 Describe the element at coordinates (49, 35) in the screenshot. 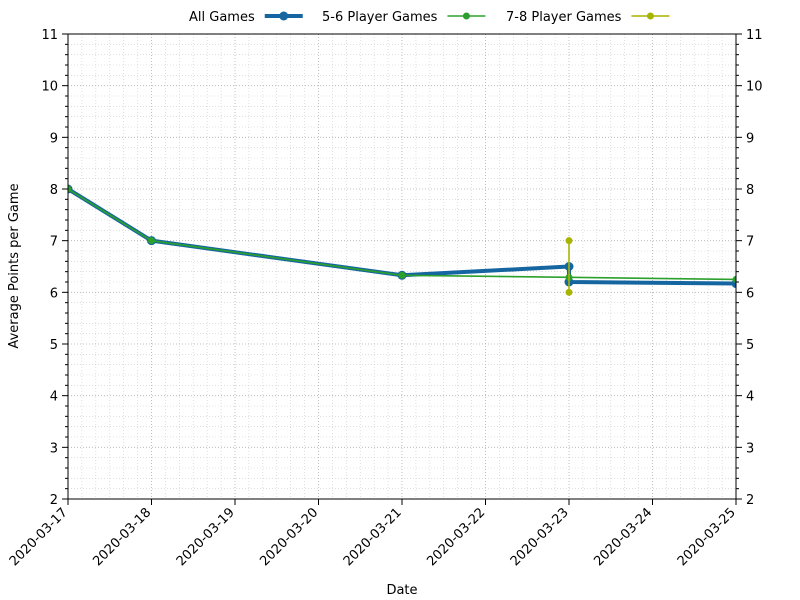

I see `y-tick-label: 11` at that location.